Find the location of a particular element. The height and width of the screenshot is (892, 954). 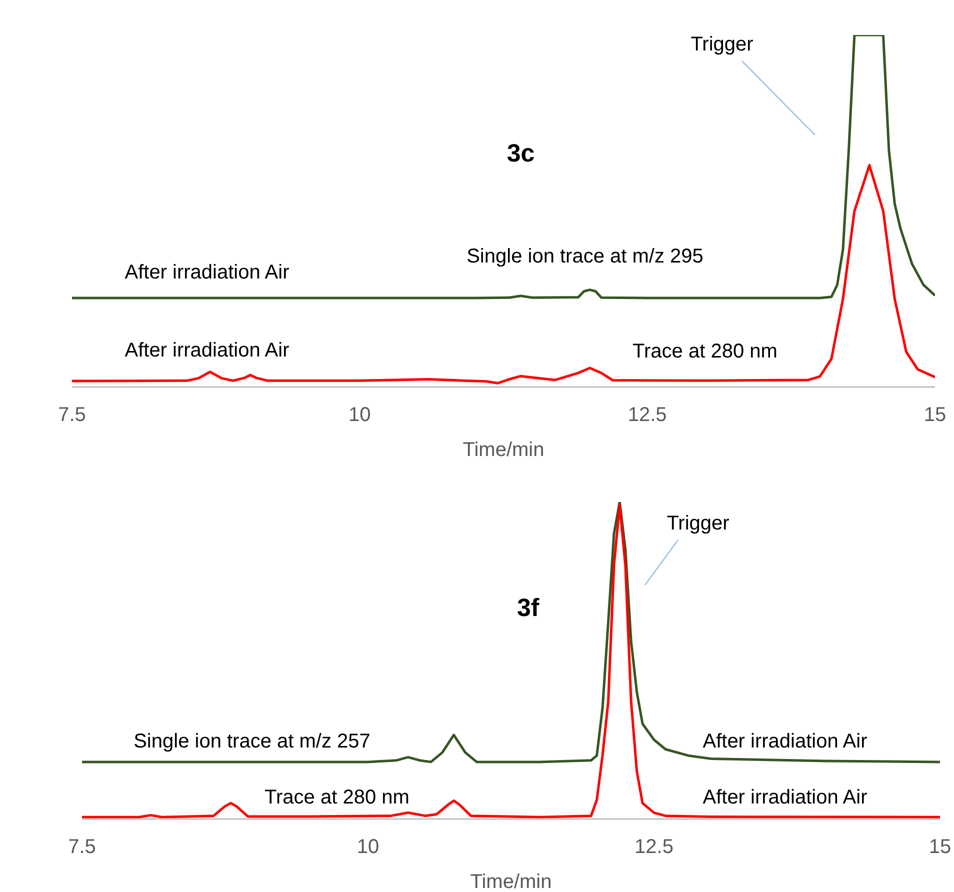

series-label: Single ion trace at m/z 295 is located at coordinates (585, 256).